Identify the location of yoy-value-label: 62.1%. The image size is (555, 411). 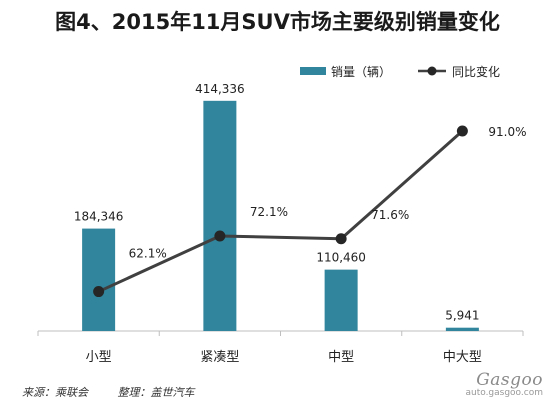
(148, 254).